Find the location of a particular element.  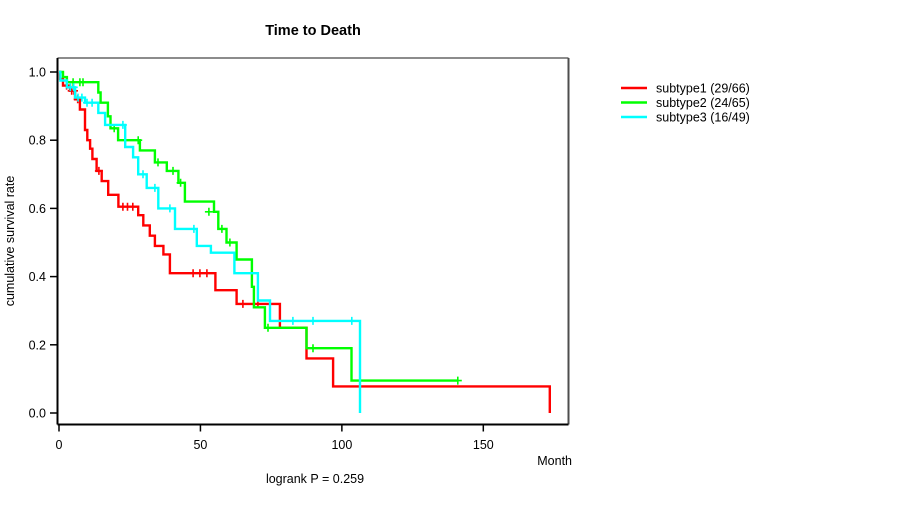

y-tick-label: 1.0 is located at coordinates (37, 73).